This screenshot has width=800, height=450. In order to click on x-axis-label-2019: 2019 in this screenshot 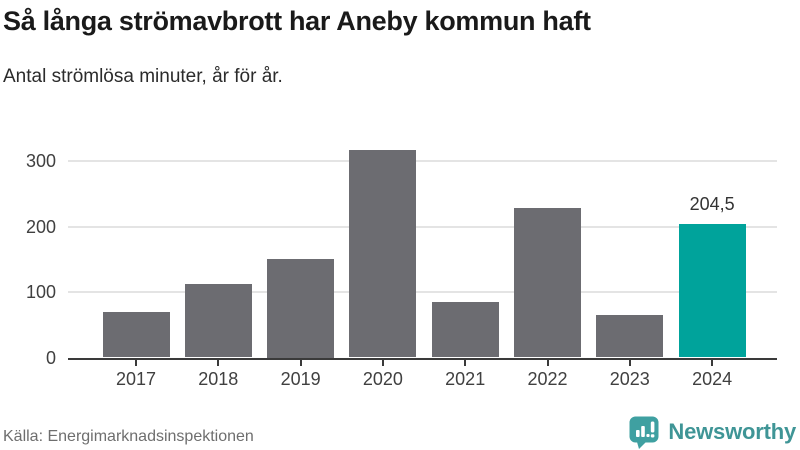, I will do `click(300, 378)`.